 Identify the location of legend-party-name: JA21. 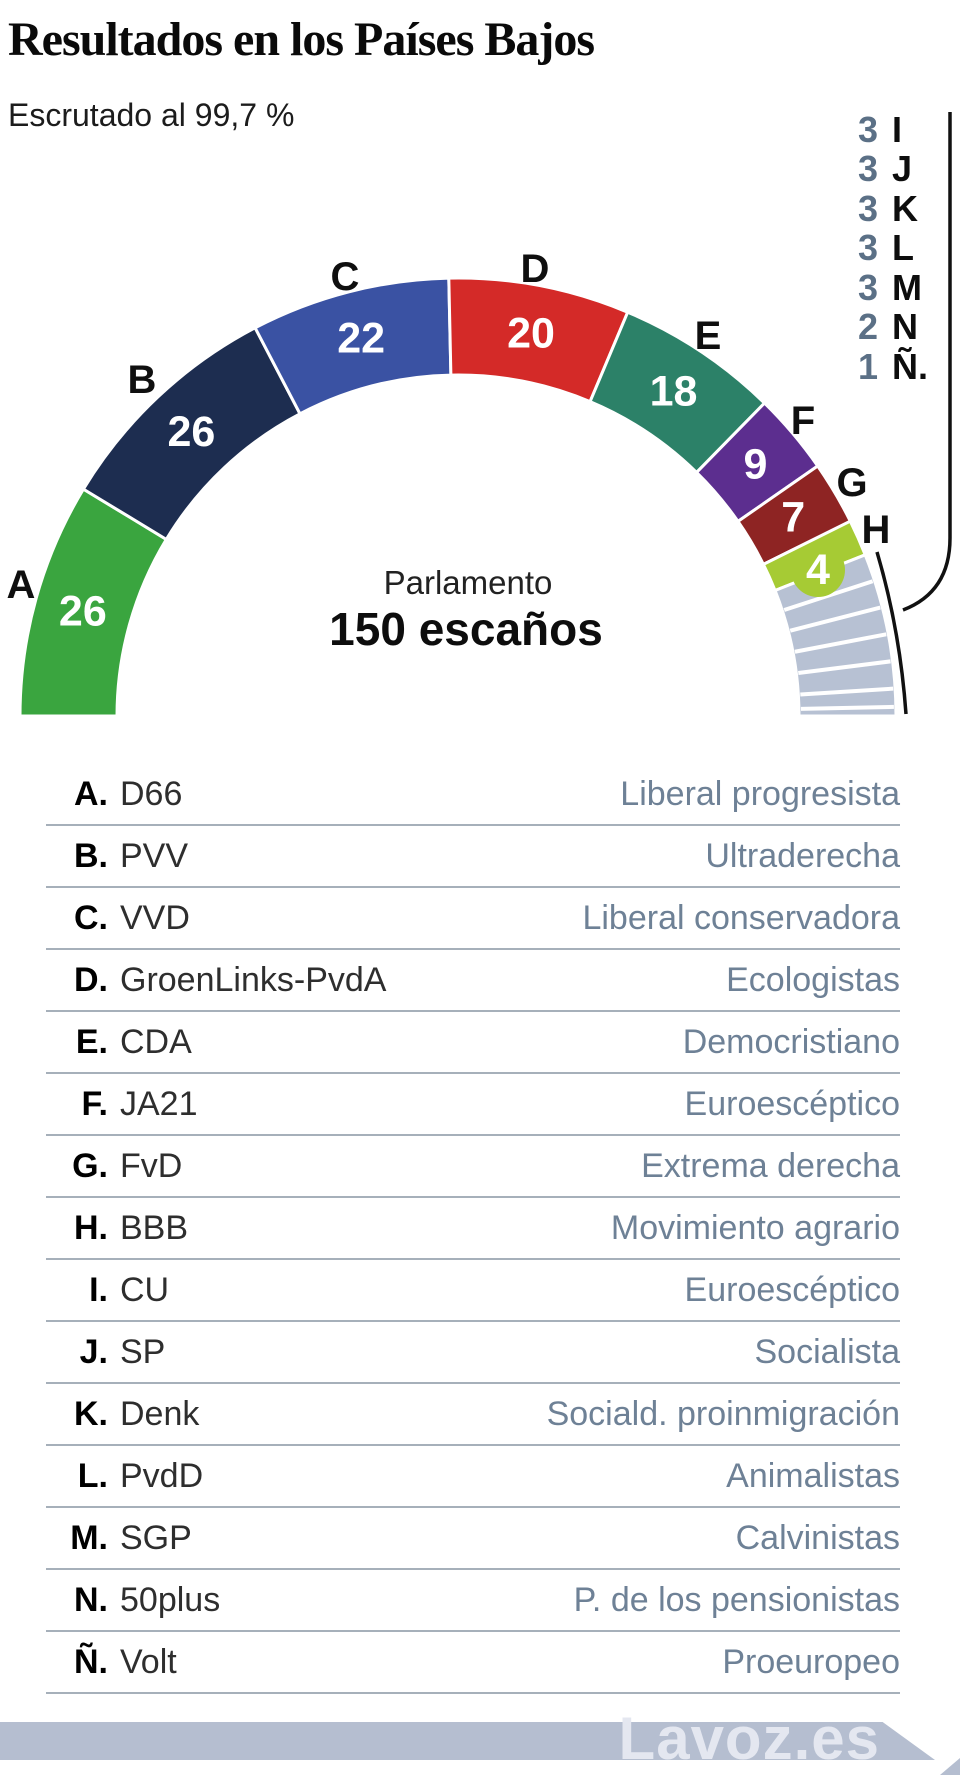
(159, 1103).